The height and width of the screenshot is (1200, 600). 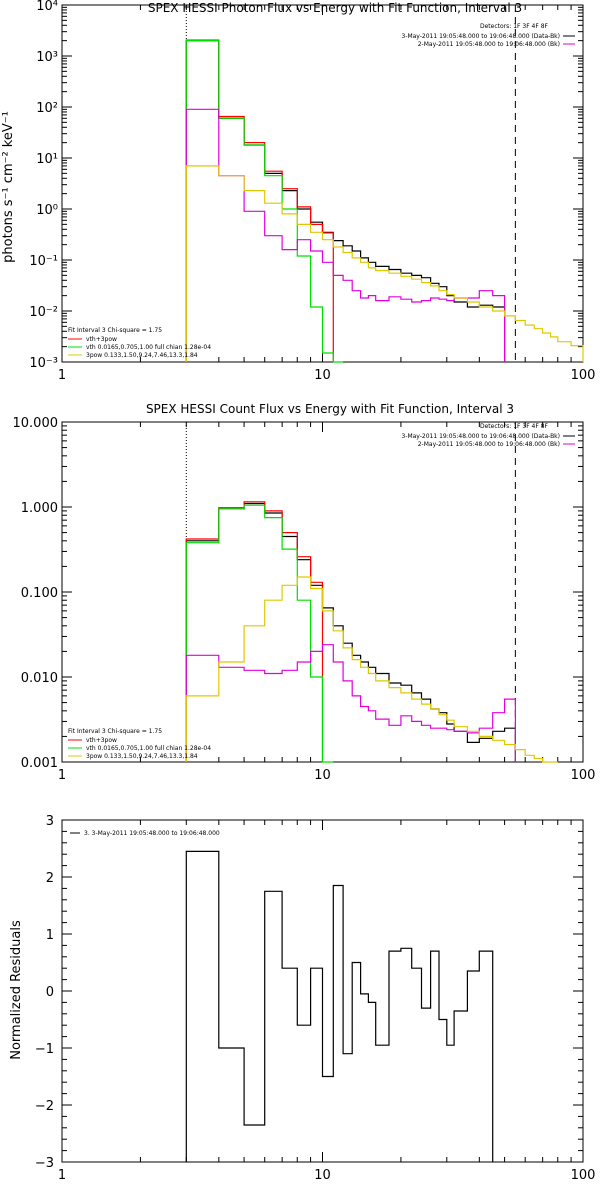 I want to click on residuals-y-tick-label: −3, so click(x=44, y=1163).